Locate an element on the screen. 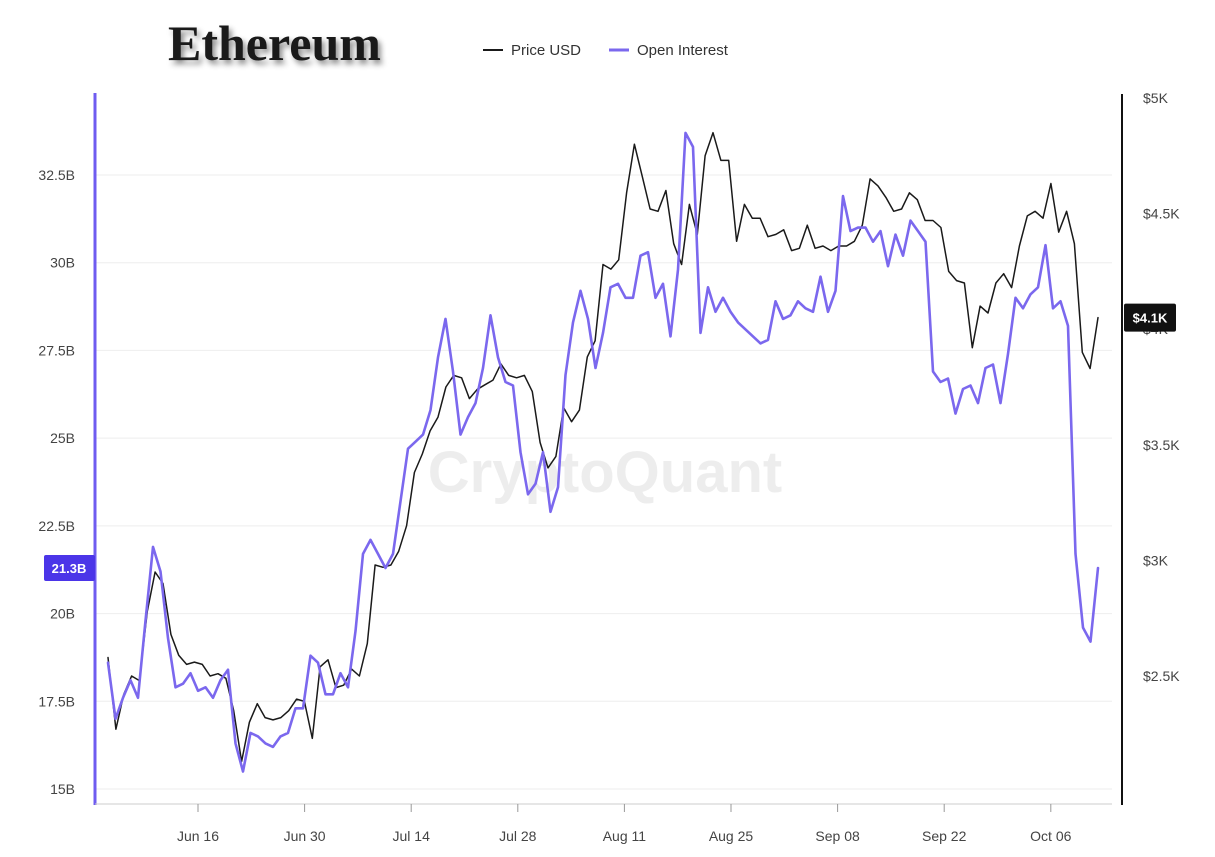  right-current-badge: $4.1K is located at coordinates (1150, 317).